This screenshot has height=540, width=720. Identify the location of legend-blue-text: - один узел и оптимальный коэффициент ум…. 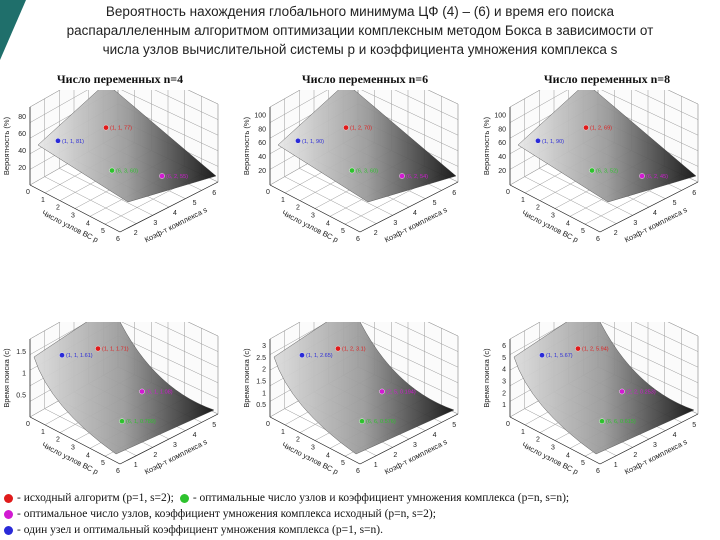
(200, 530).